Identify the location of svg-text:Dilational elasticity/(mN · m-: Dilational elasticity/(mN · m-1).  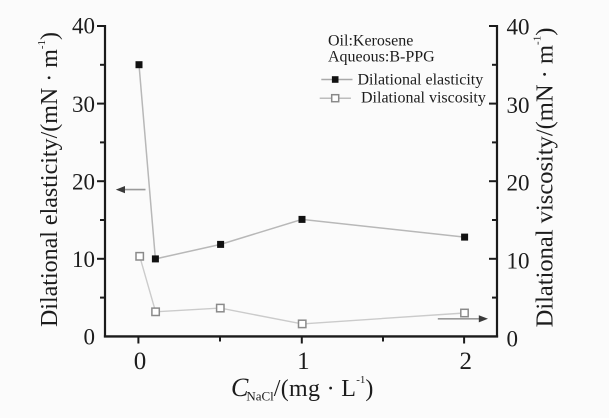
(49, 179).